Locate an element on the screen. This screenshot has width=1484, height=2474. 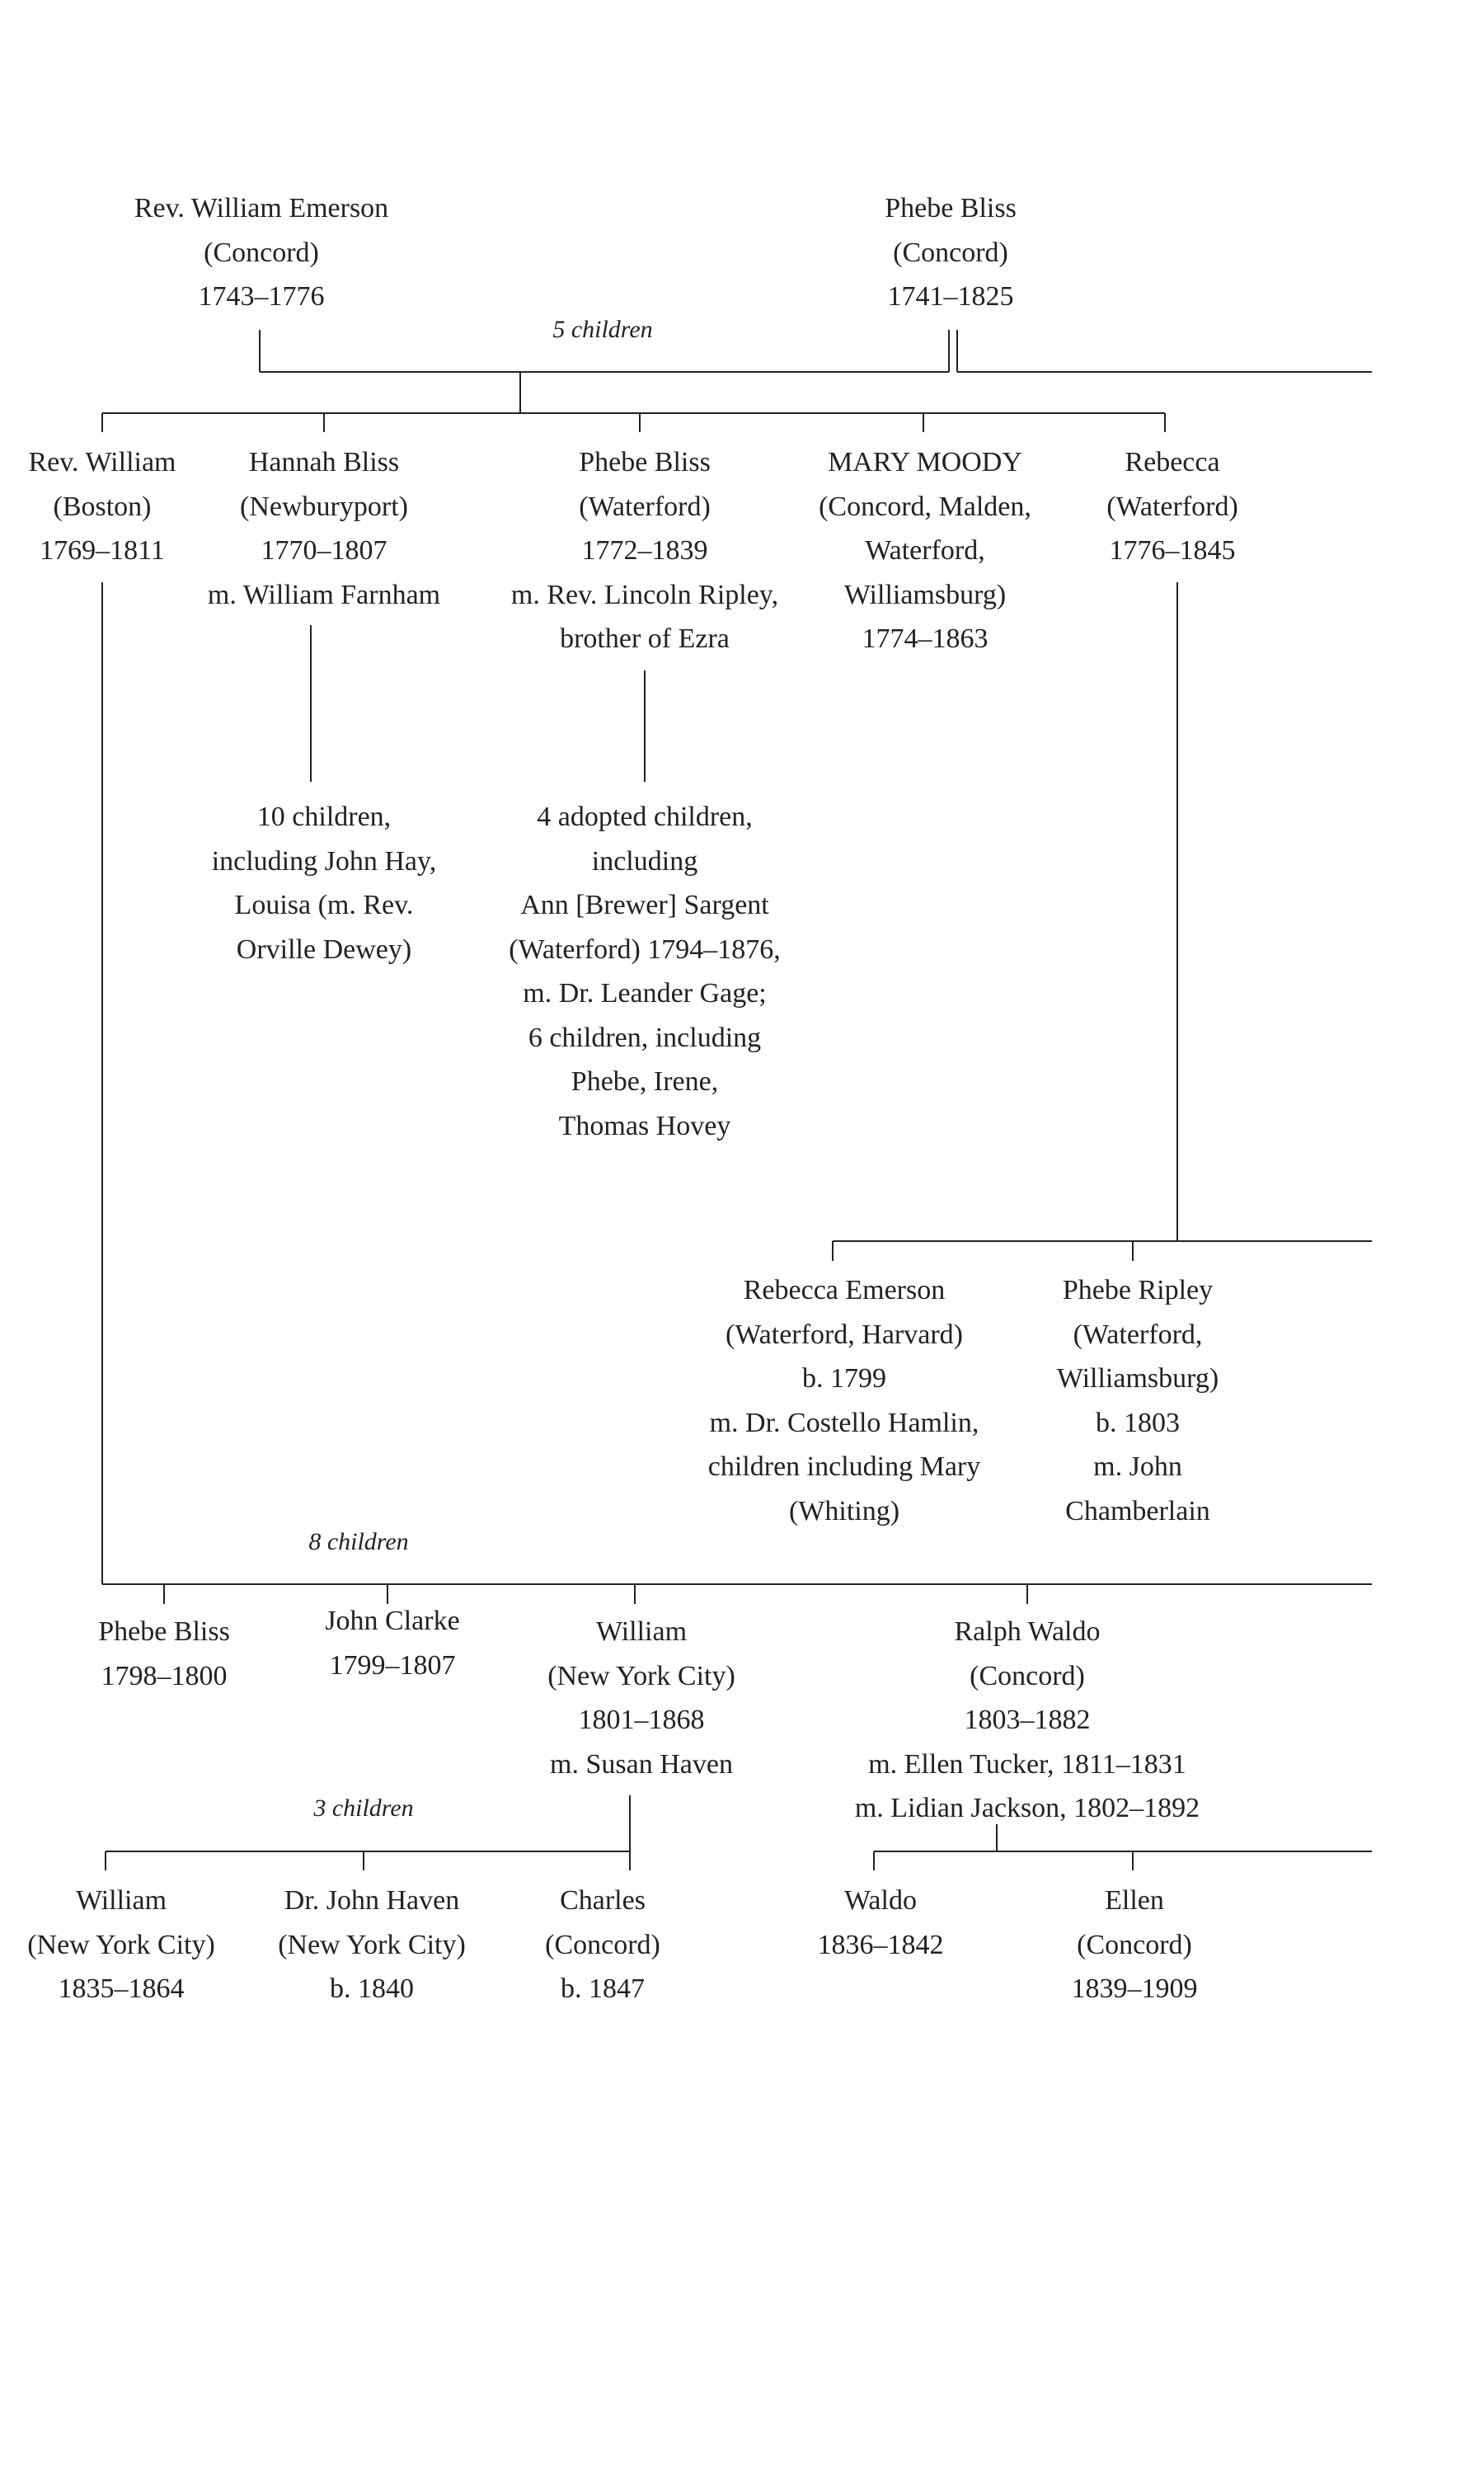
person-line: b. 1803 is located at coordinates (1137, 1422).